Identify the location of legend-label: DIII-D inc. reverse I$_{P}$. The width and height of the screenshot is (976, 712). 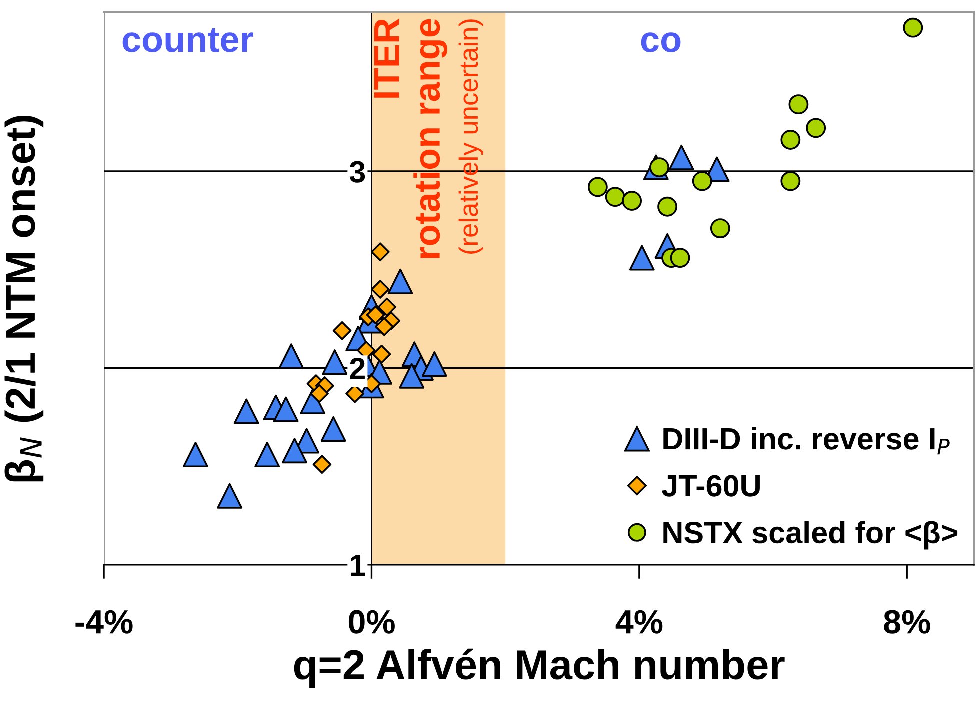
(807, 441).